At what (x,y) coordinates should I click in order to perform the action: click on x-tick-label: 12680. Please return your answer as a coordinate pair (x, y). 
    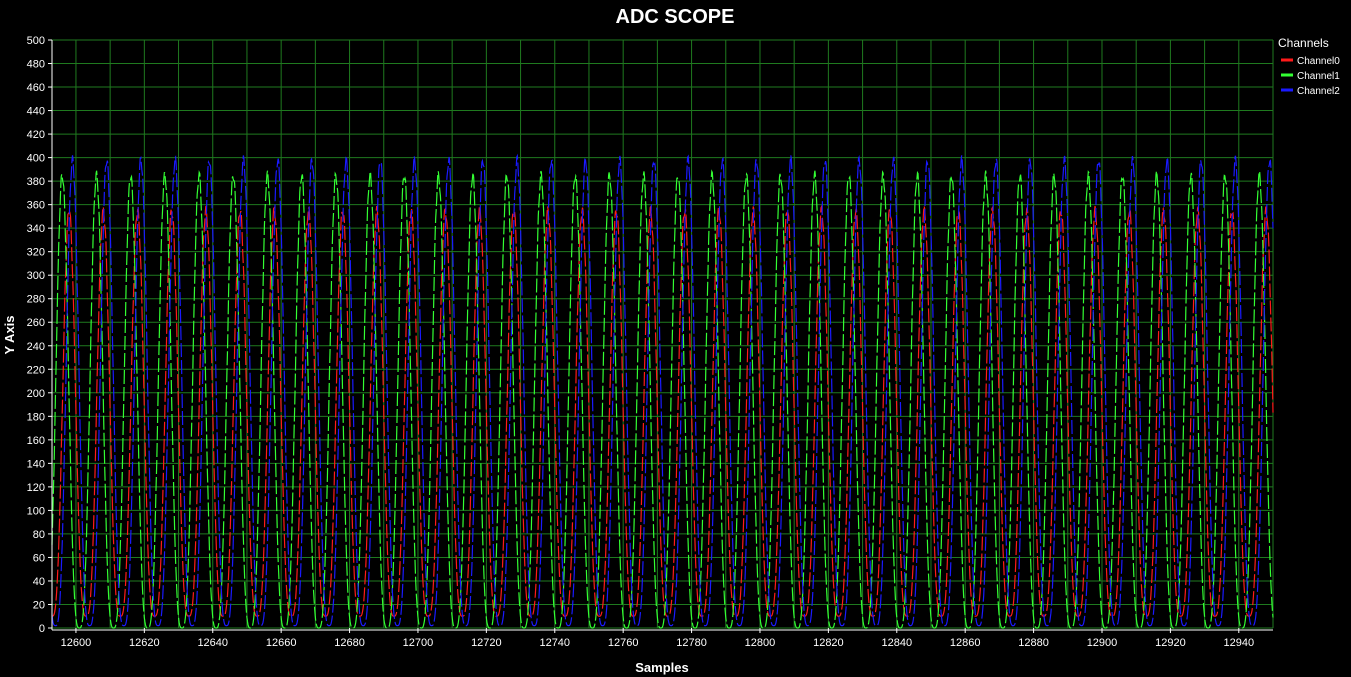
    Looking at the image, I should click on (349, 643).